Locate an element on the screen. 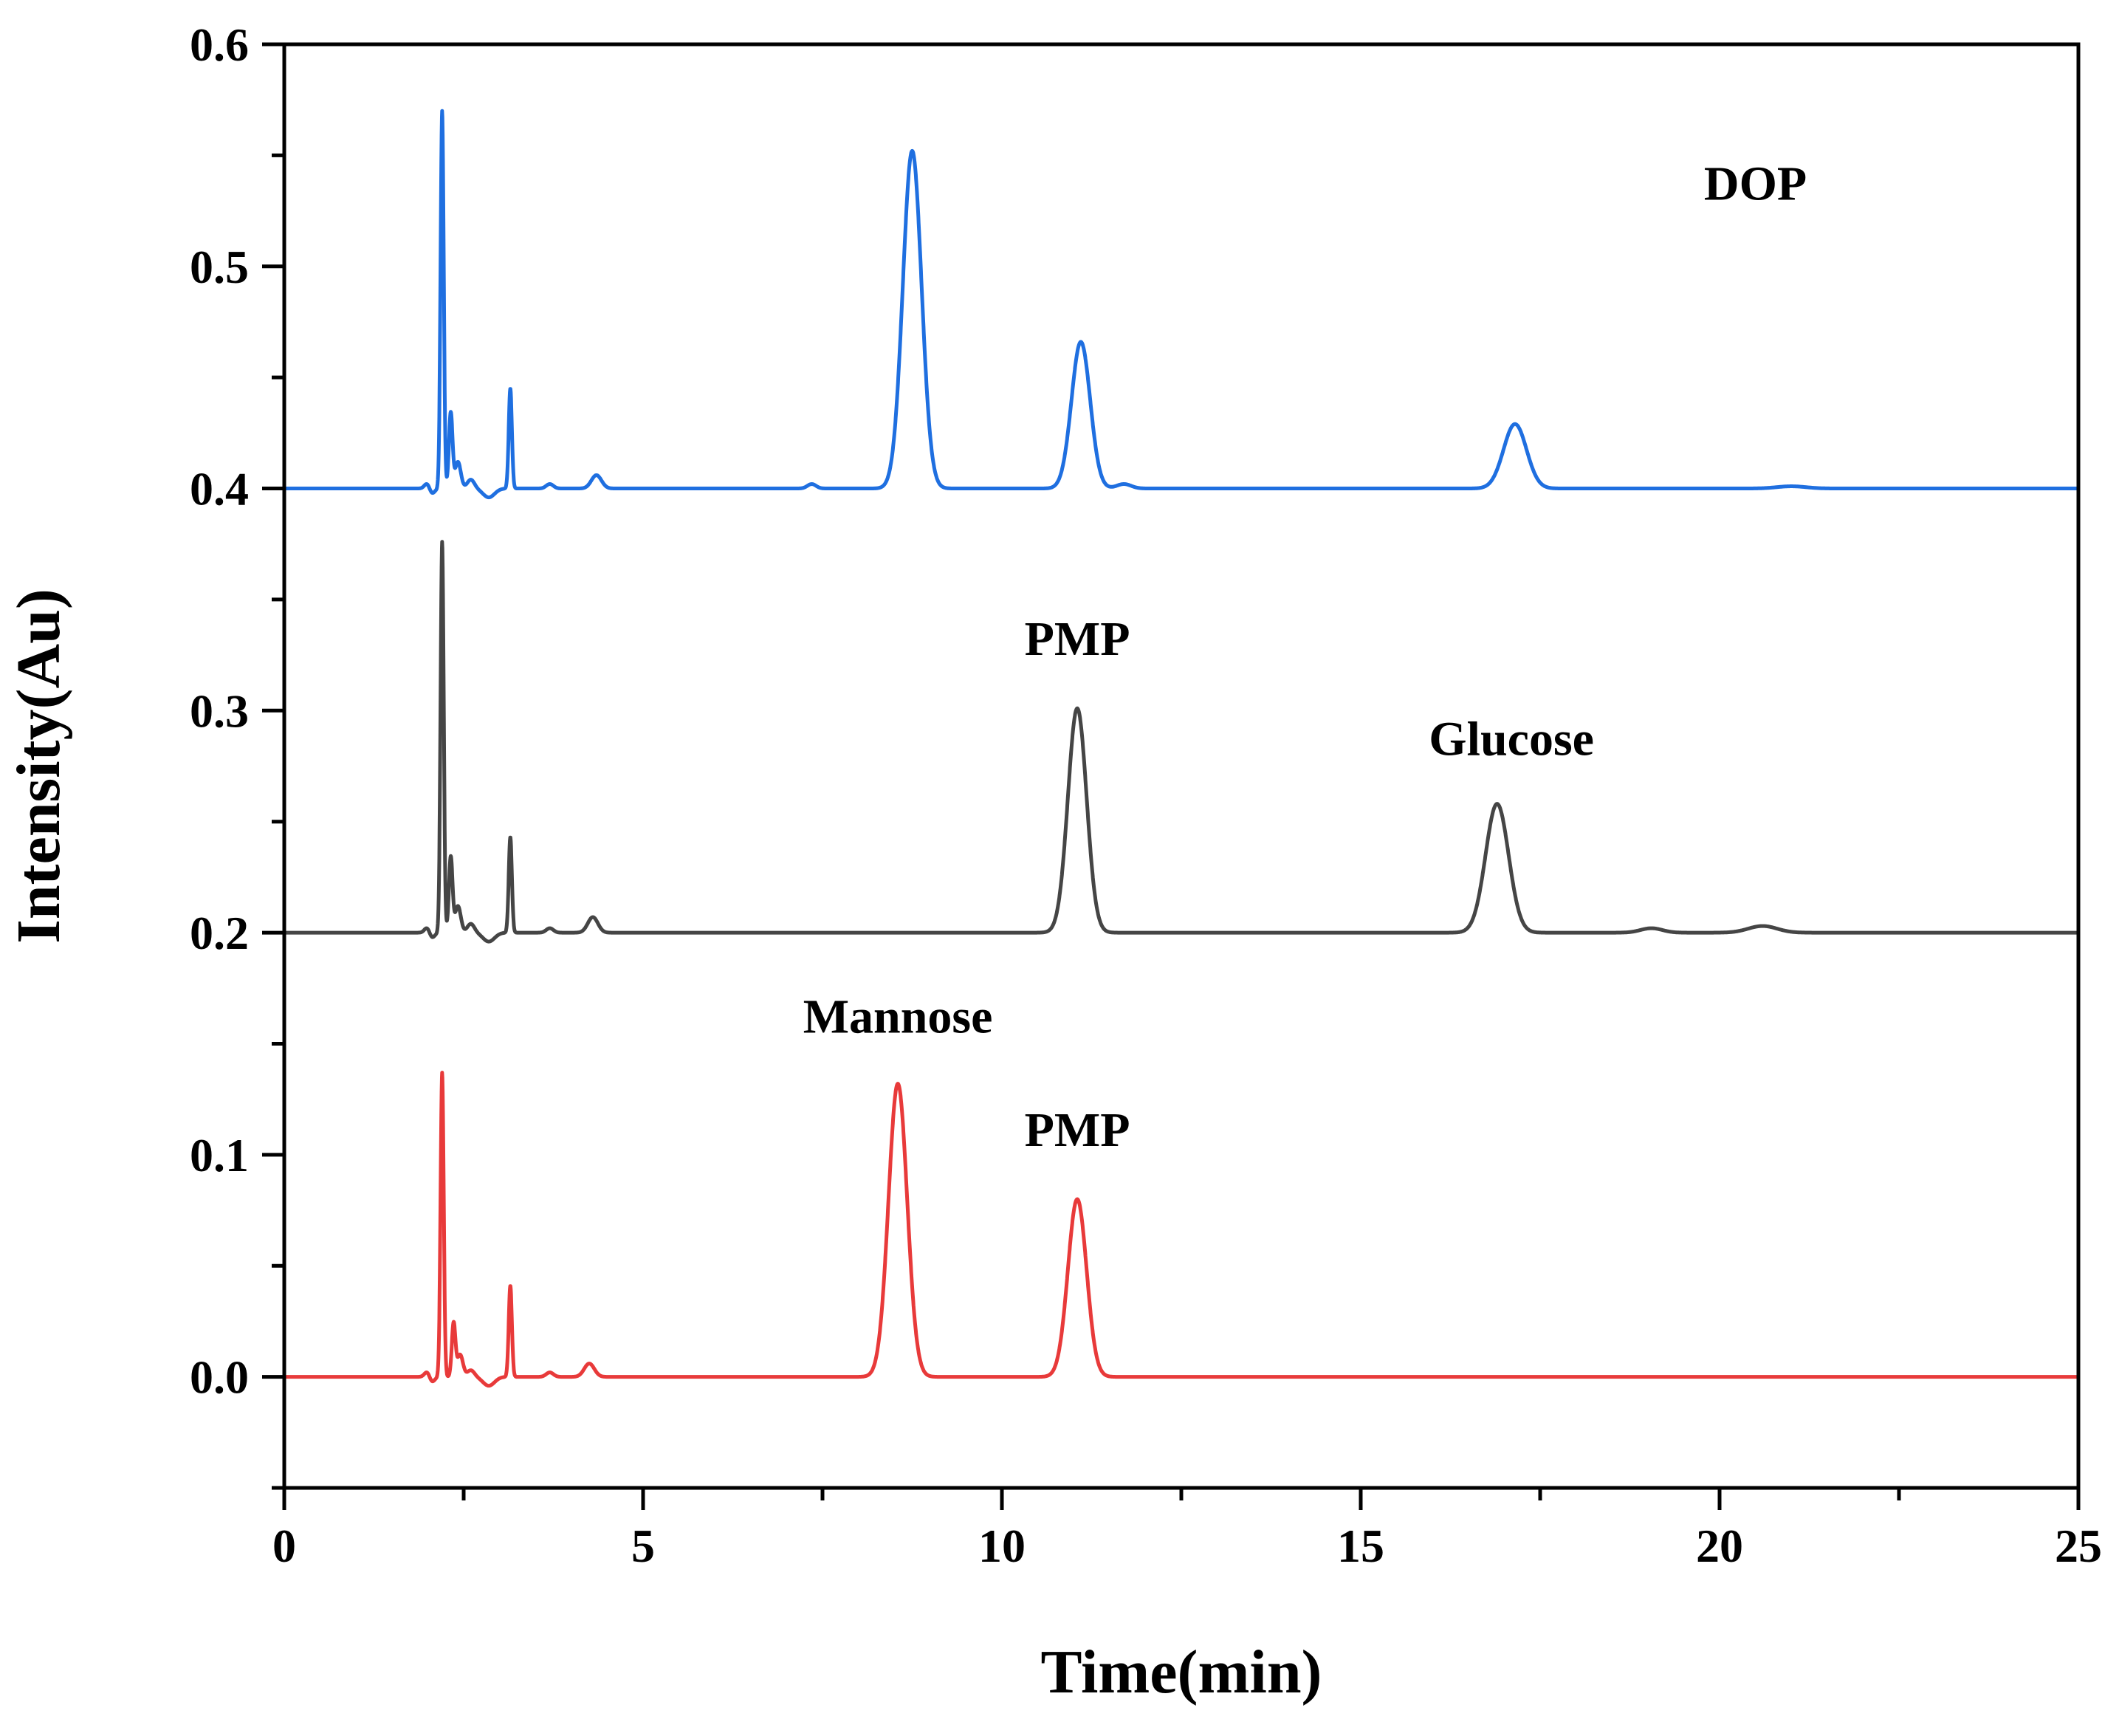 The height and width of the screenshot is (1736, 2119). x-tick-label: 0 is located at coordinates (284, 1546).